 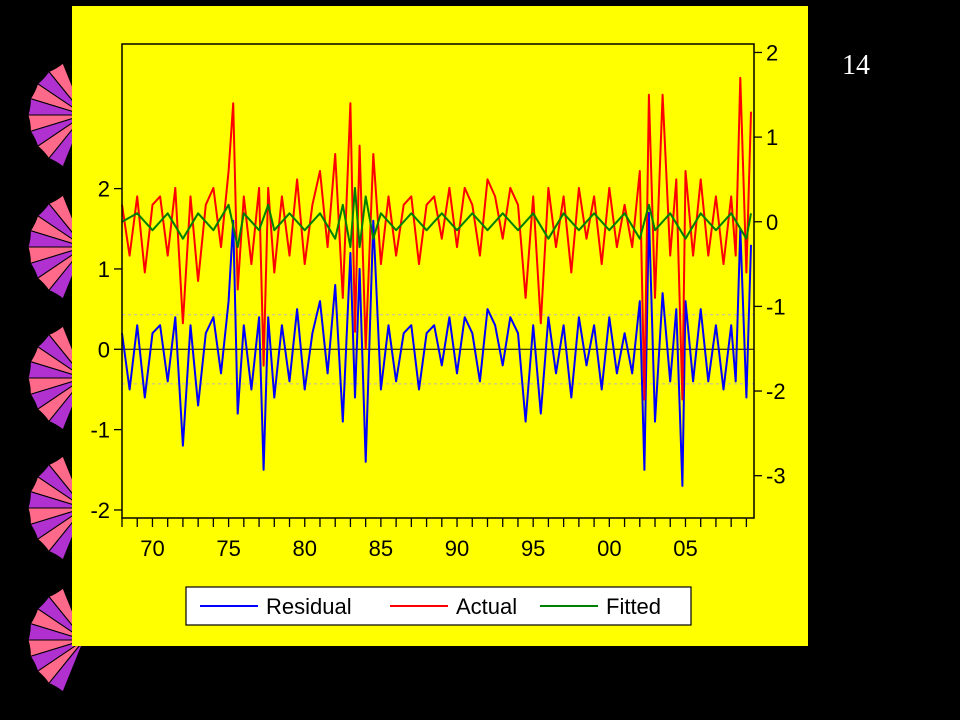 I want to click on right-tick-label: 0, so click(x=772, y=222).